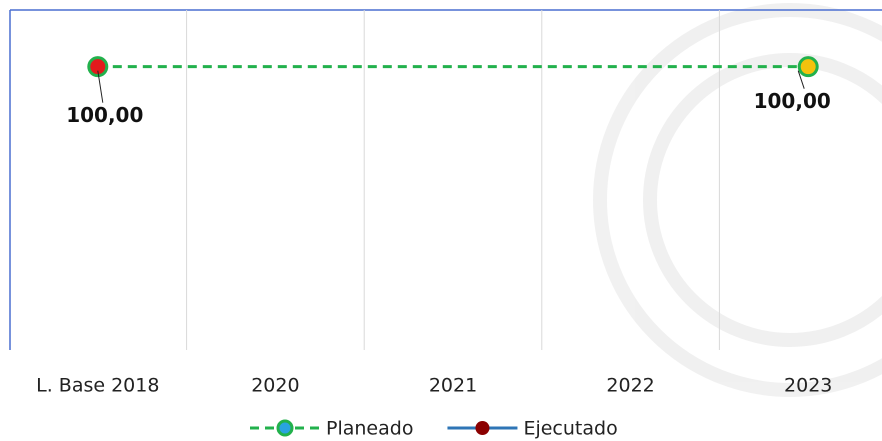  I want to click on legend-label: Ejecutado, so click(570, 429).